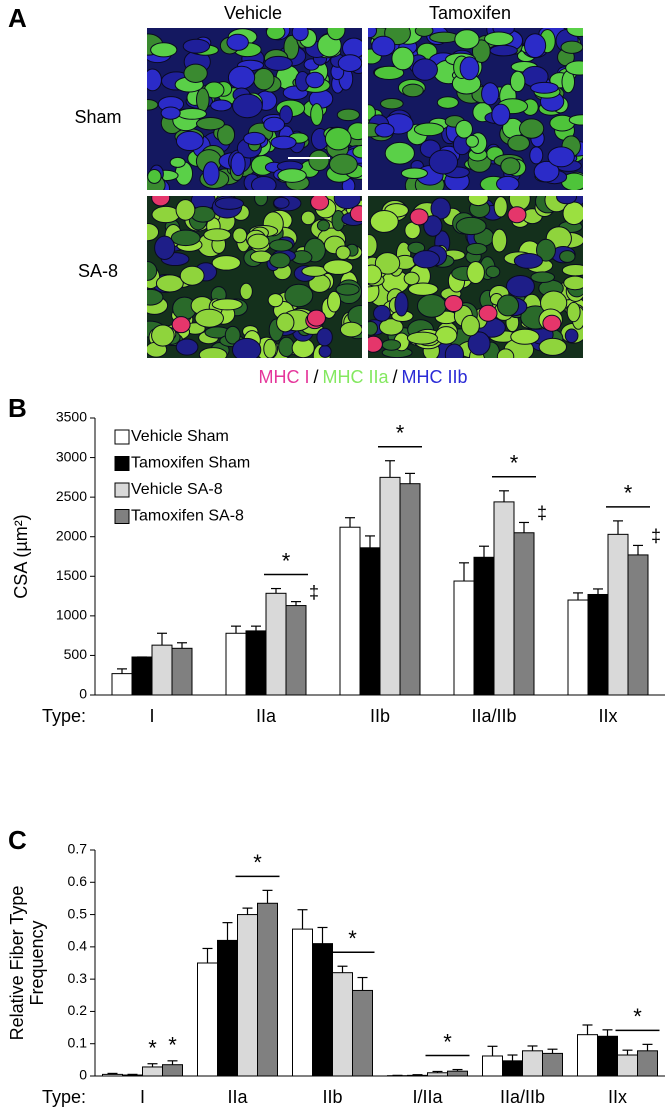 The image size is (666, 1114). What do you see at coordinates (355, 377) in the screenshot?
I see `legend-label: MHC IIa` at bounding box center [355, 377].